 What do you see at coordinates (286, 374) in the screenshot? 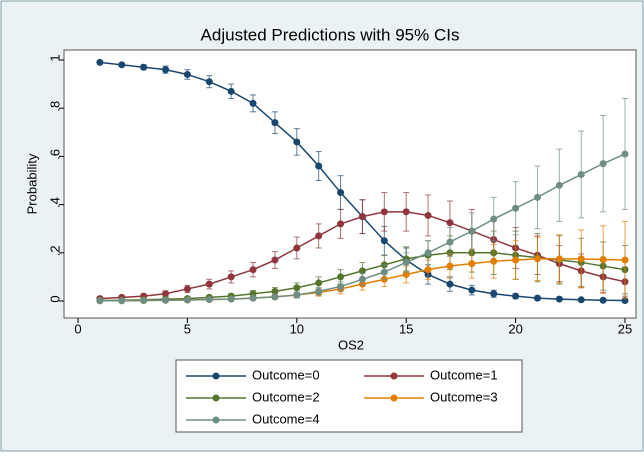
I see `legend-label: Outcome=0` at bounding box center [286, 374].